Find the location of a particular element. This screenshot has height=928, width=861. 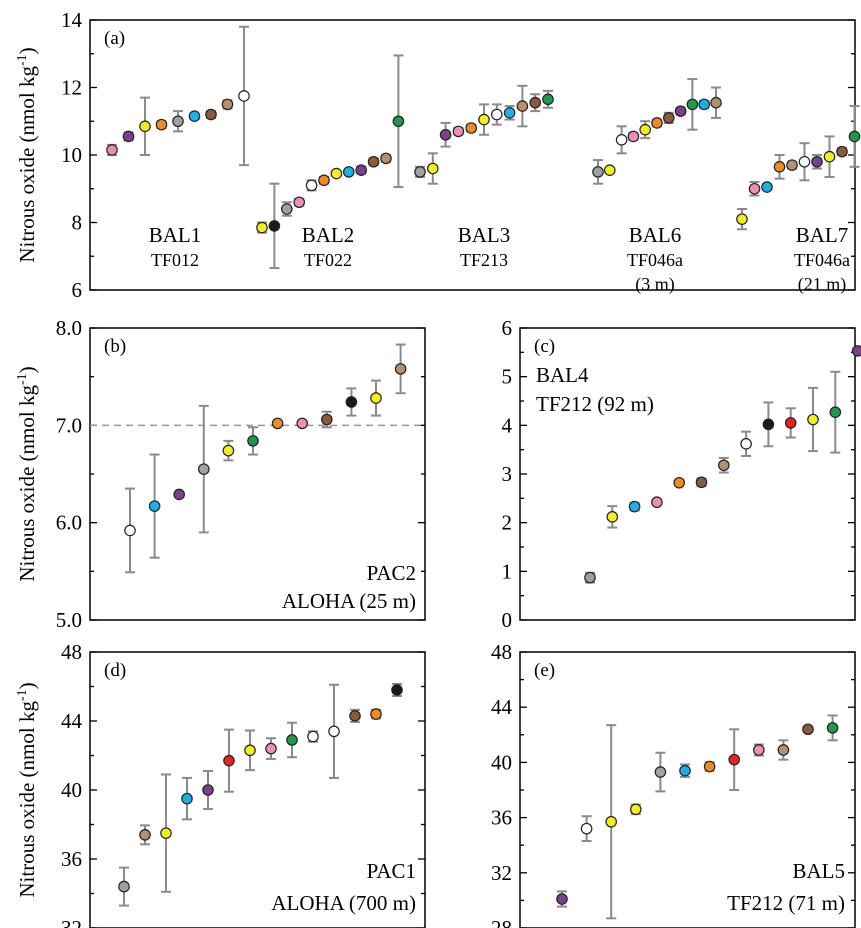

panel-b-site-sub: ALOHA (25 m) is located at coordinates (349, 601).